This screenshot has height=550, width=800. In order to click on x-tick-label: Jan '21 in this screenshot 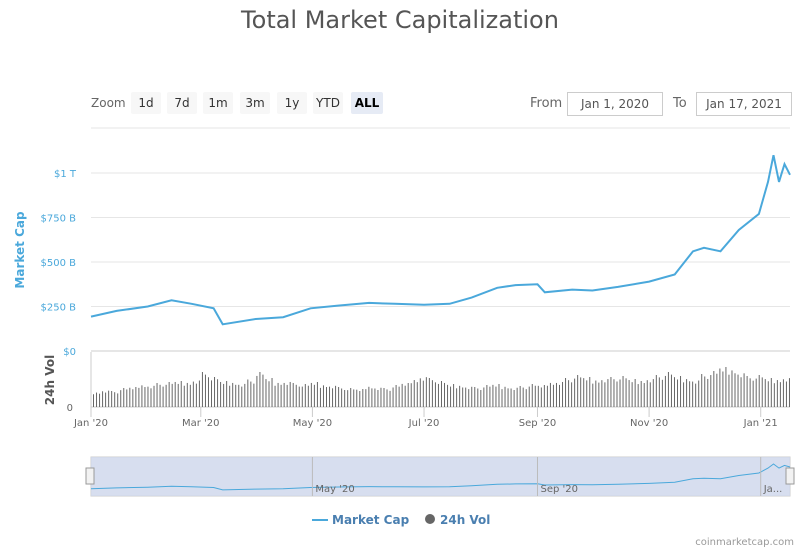, I will do `click(760, 423)`.